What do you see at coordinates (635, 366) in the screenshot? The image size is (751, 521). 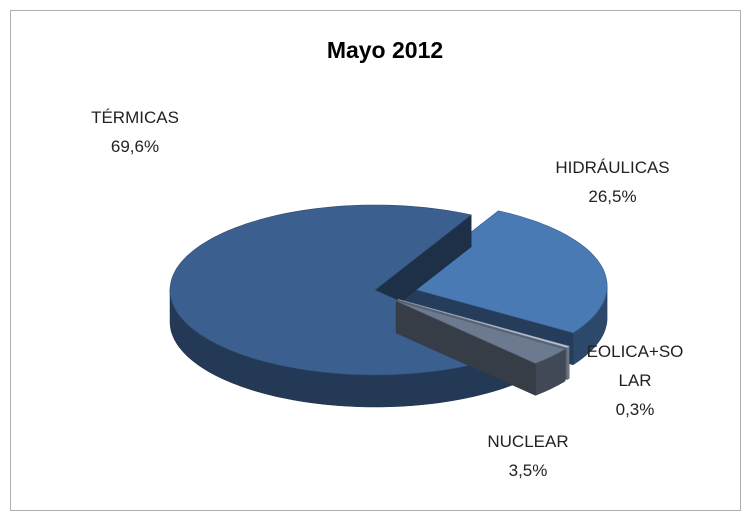 I see `category-label: EOLICA+SOLAR` at bounding box center [635, 366].